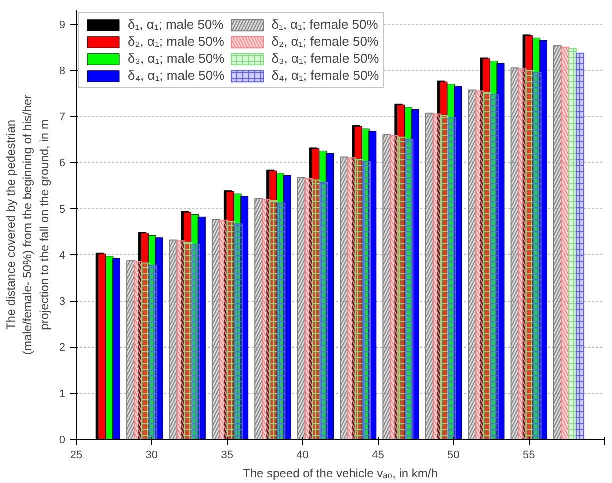  Describe the element at coordinates (176, 58) in the screenshot. I see `legend-label: δ₃, α₁; male 50%` at that location.